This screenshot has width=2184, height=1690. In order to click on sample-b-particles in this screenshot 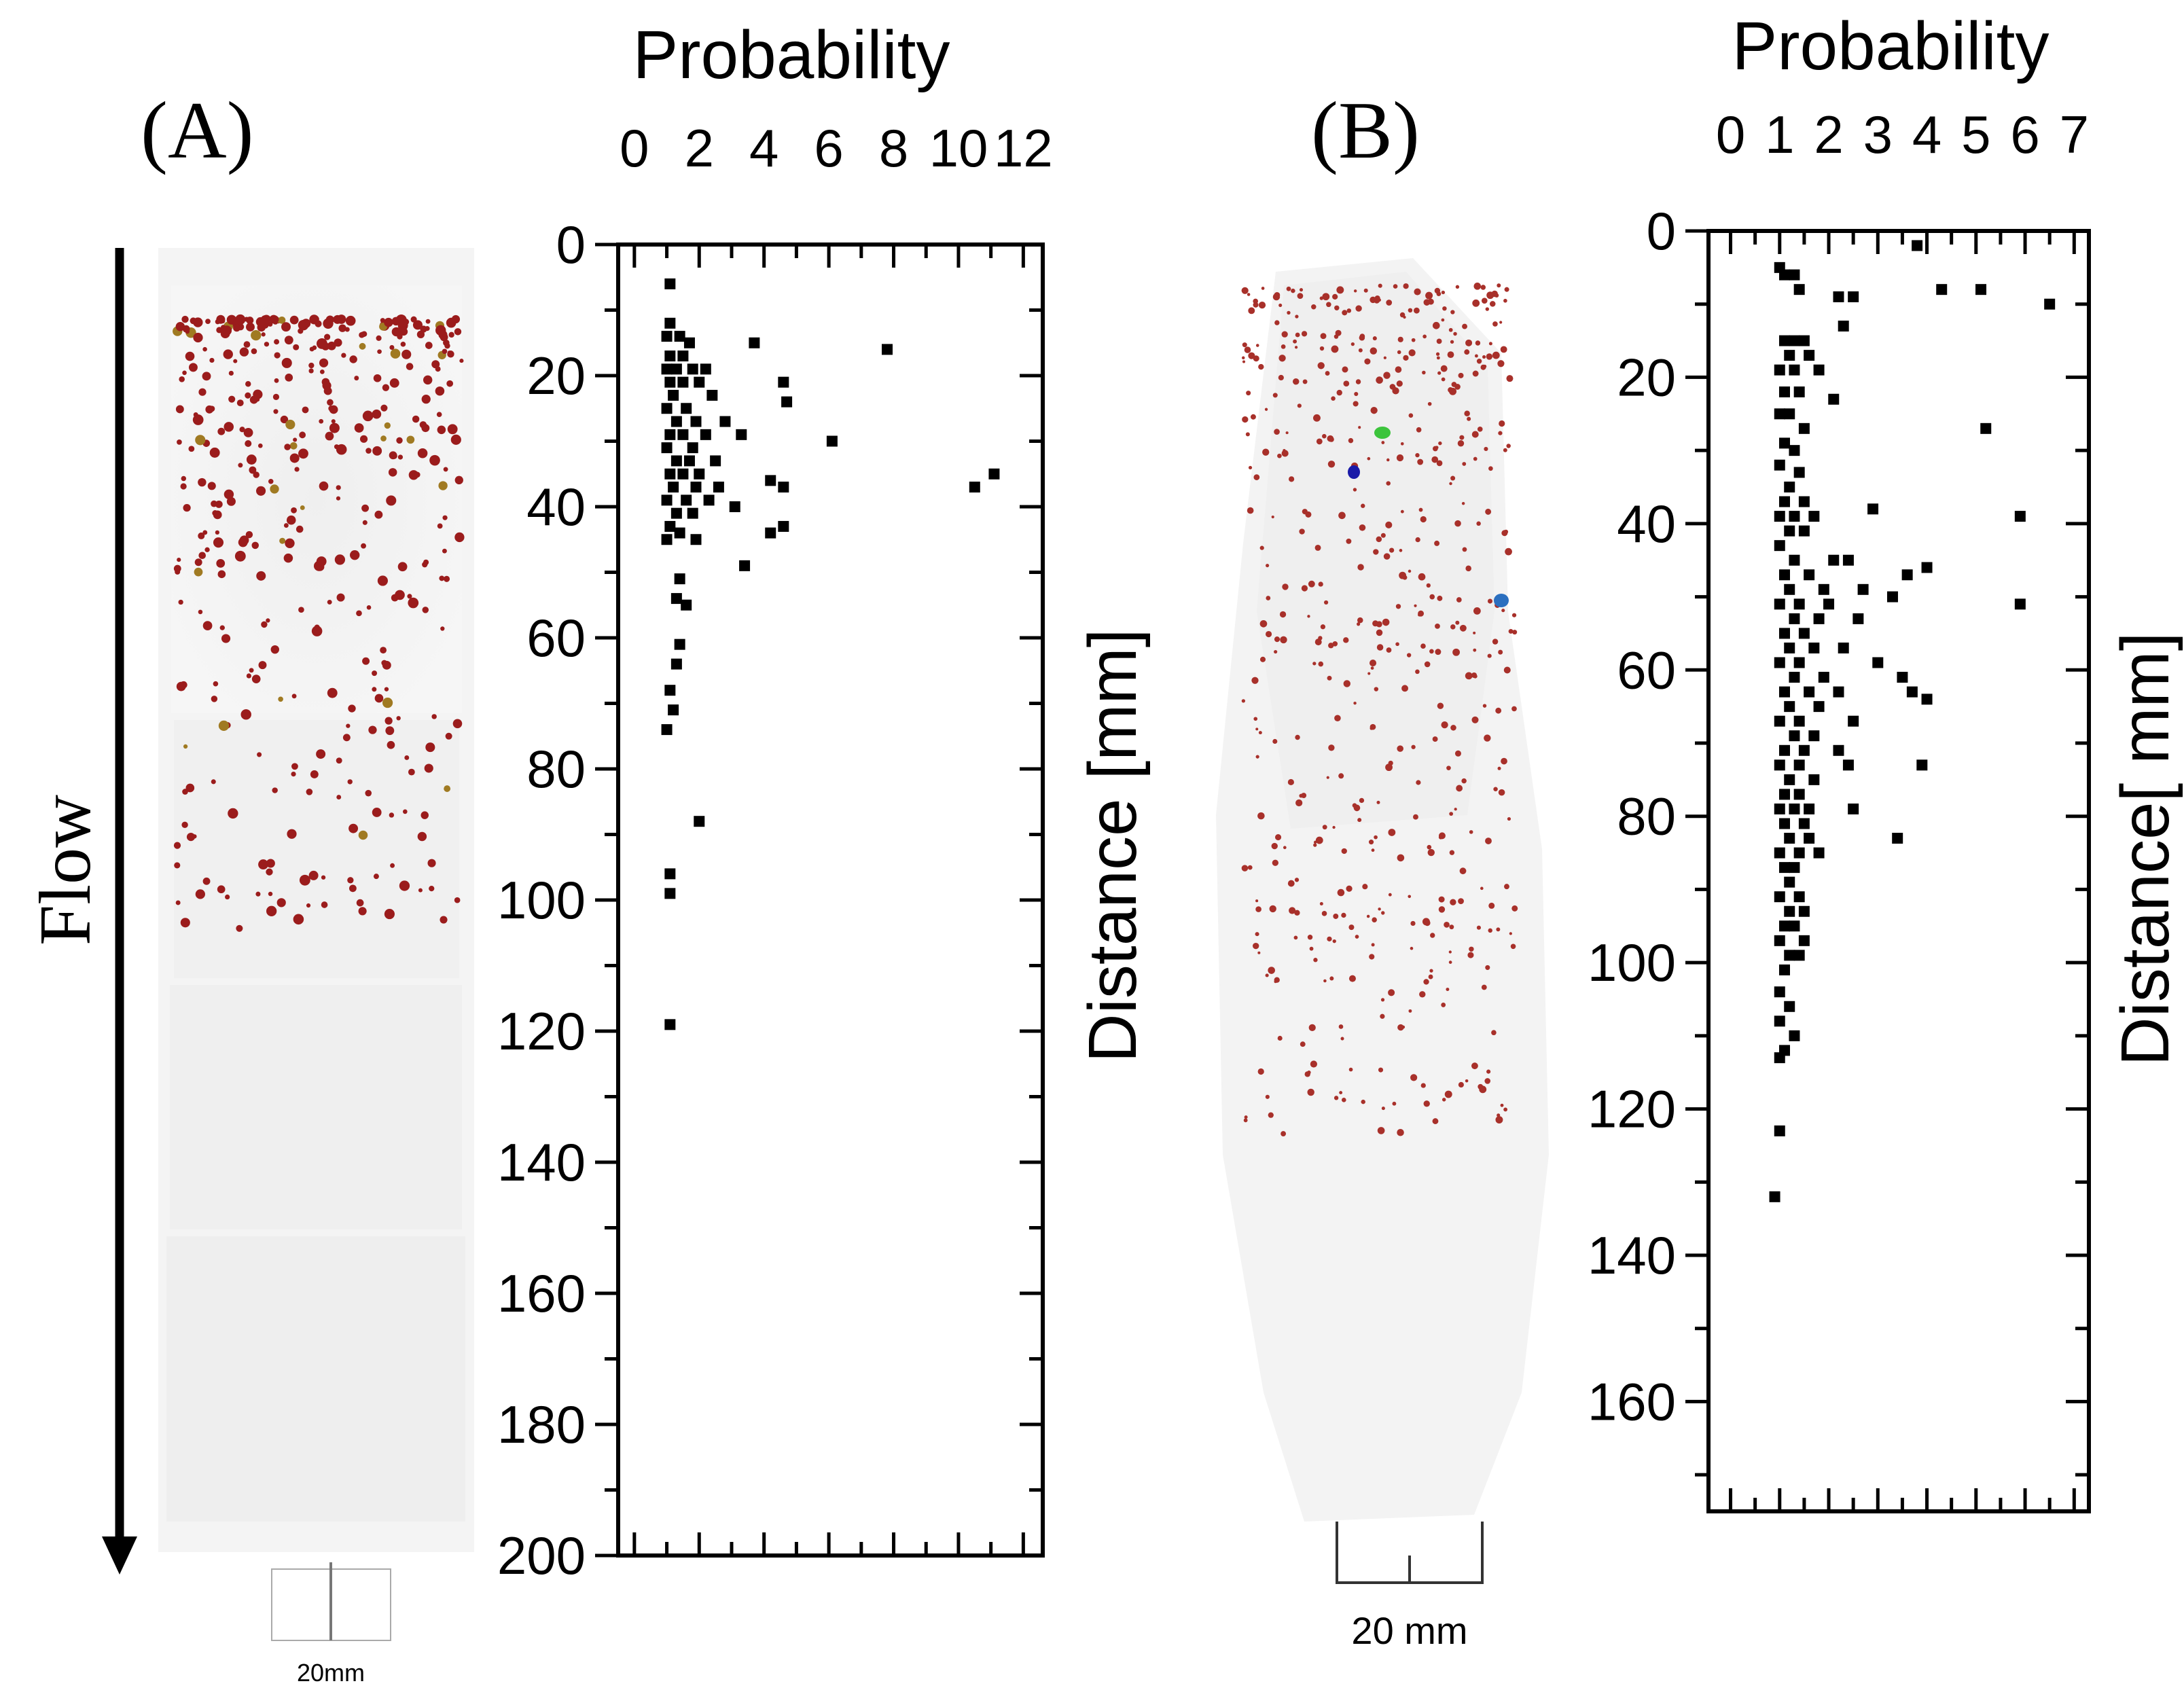, I will do `click(1379, 709)`.